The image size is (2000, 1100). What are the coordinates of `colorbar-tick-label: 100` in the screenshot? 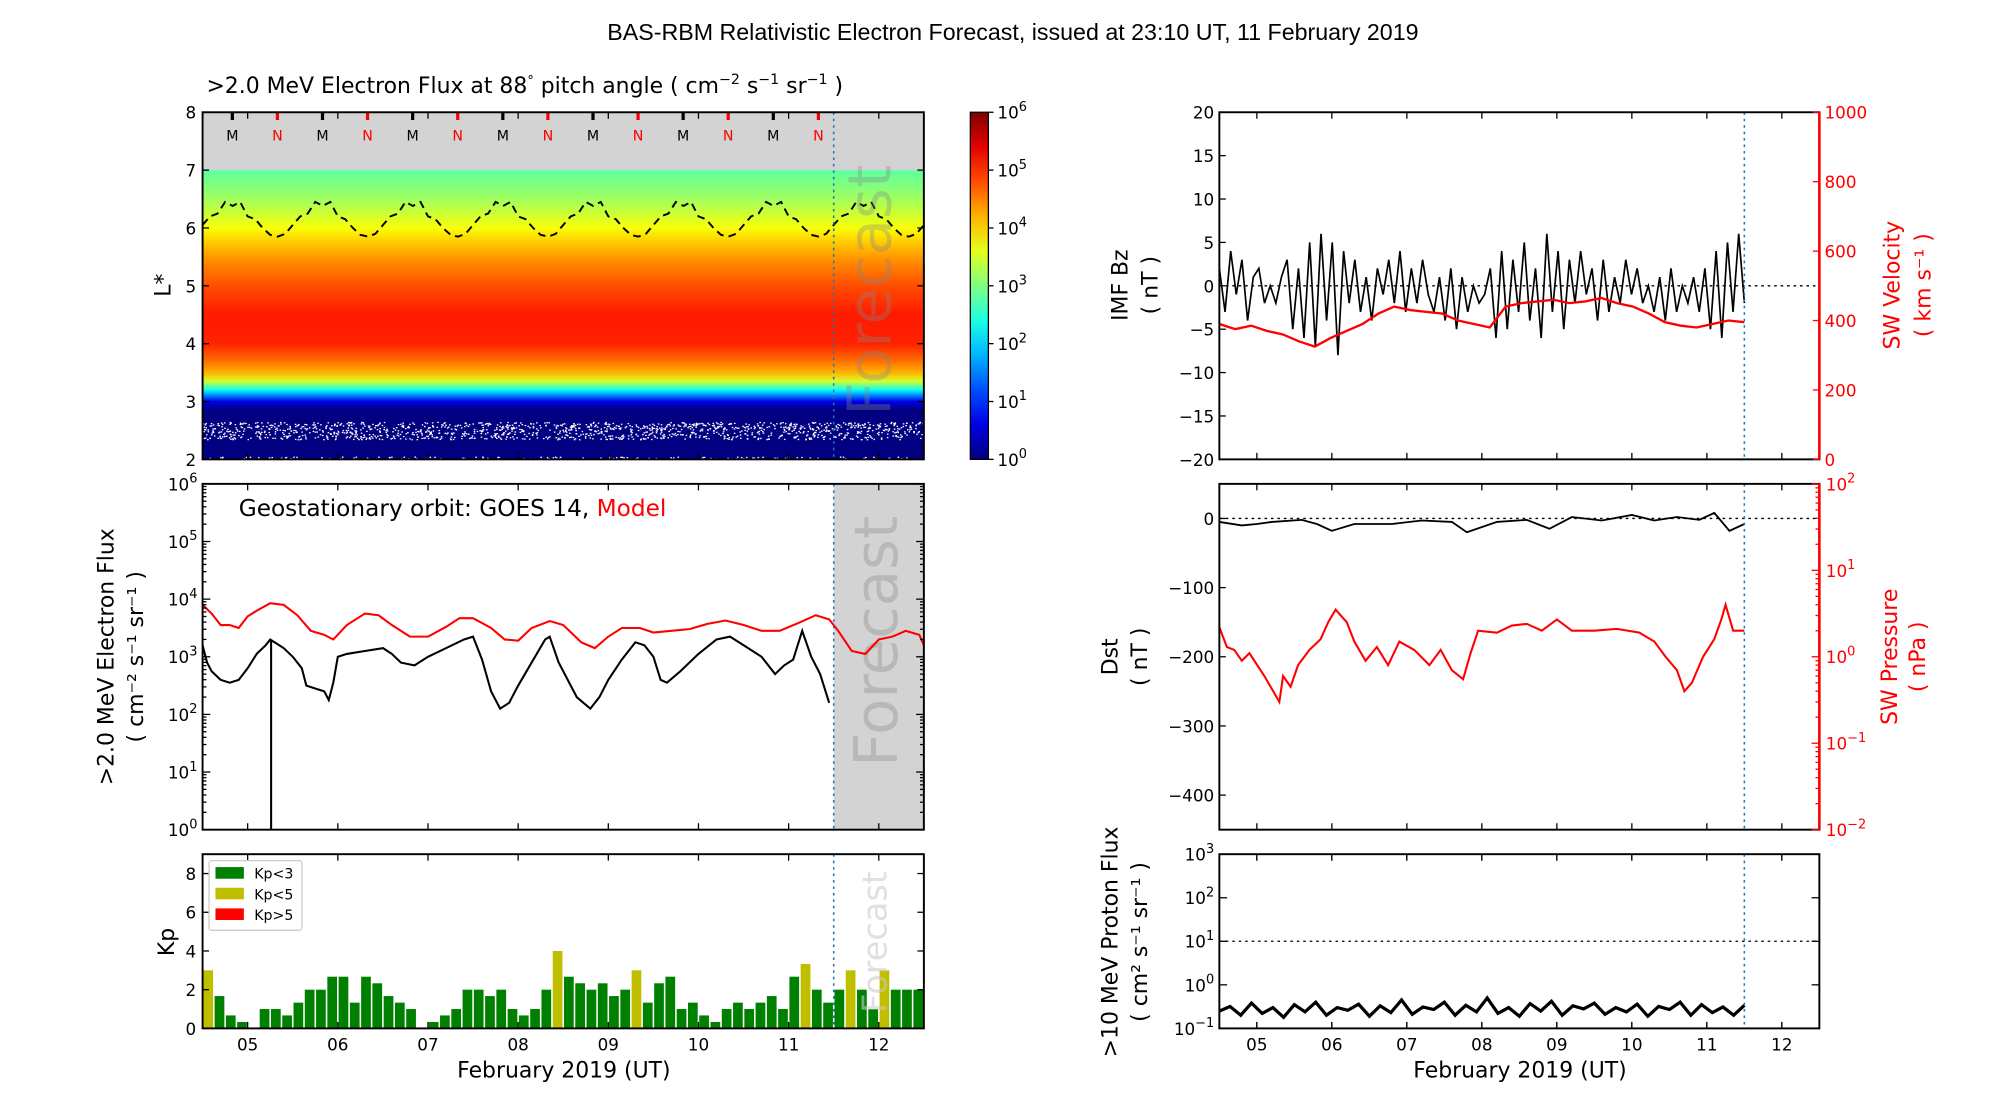 It's located at (1012, 458).